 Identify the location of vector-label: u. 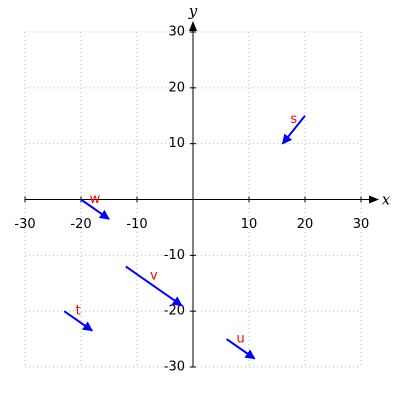
(240, 338).